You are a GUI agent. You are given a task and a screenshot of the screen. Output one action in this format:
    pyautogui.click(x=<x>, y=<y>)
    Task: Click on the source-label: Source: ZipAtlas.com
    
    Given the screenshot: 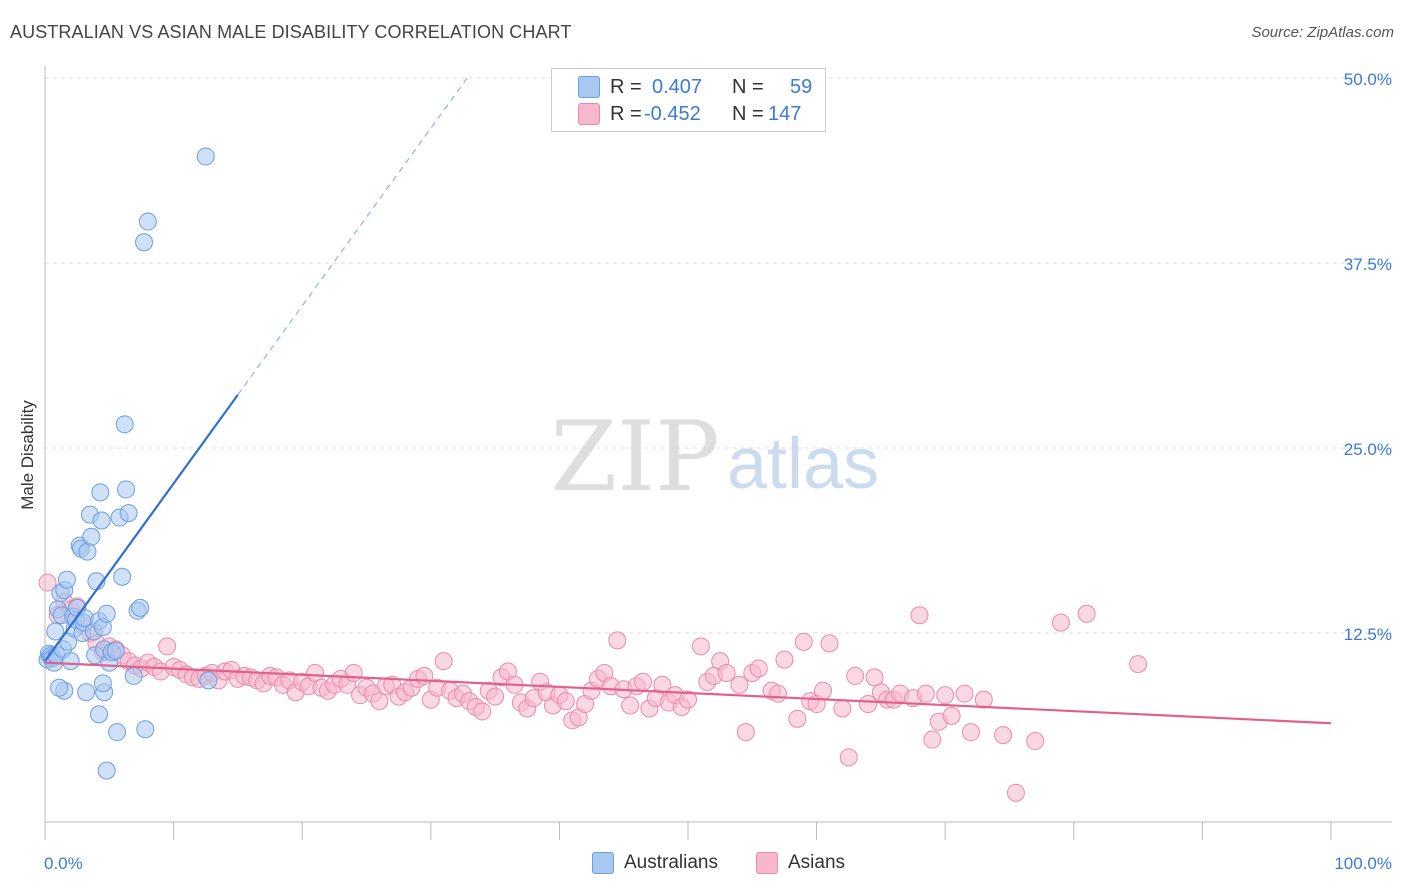 What is the action you would take?
    pyautogui.click(x=1322, y=32)
    